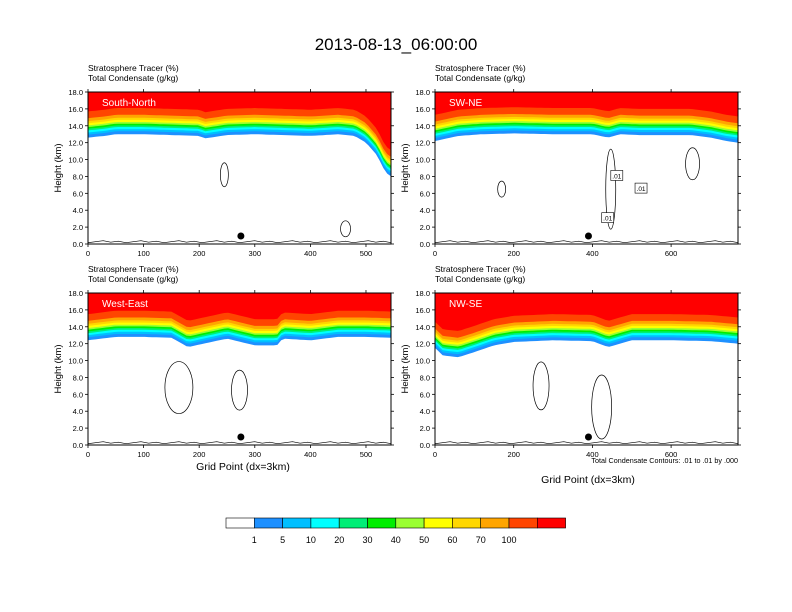 The height and width of the screenshot is (612, 792). What do you see at coordinates (422, 293) in the screenshot?
I see `y-tick-label: 18.0` at bounding box center [422, 293].